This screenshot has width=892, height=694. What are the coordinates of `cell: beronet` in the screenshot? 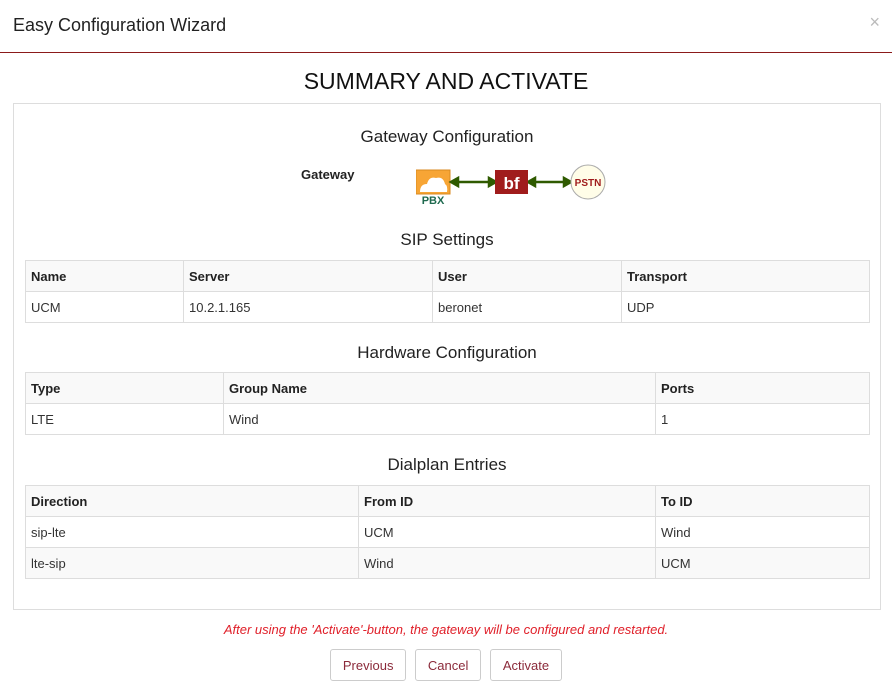 It's located at (527, 307).